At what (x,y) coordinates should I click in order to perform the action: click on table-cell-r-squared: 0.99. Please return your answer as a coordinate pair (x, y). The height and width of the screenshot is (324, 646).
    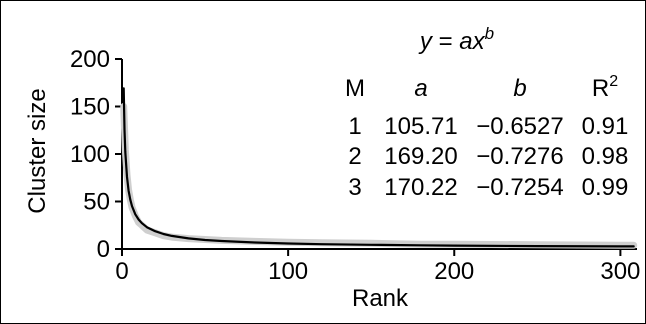
    Looking at the image, I should click on (605, 187).